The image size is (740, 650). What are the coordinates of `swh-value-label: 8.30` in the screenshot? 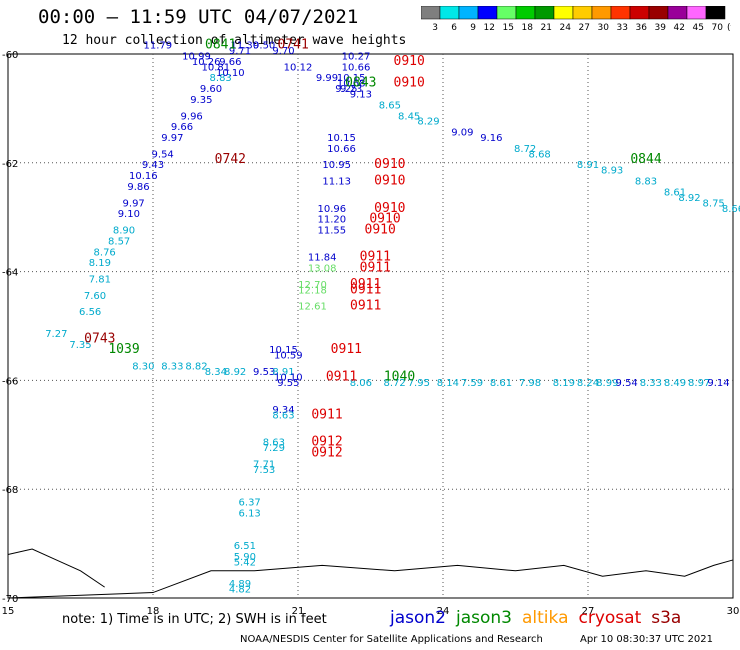 It's located at (143, 367).